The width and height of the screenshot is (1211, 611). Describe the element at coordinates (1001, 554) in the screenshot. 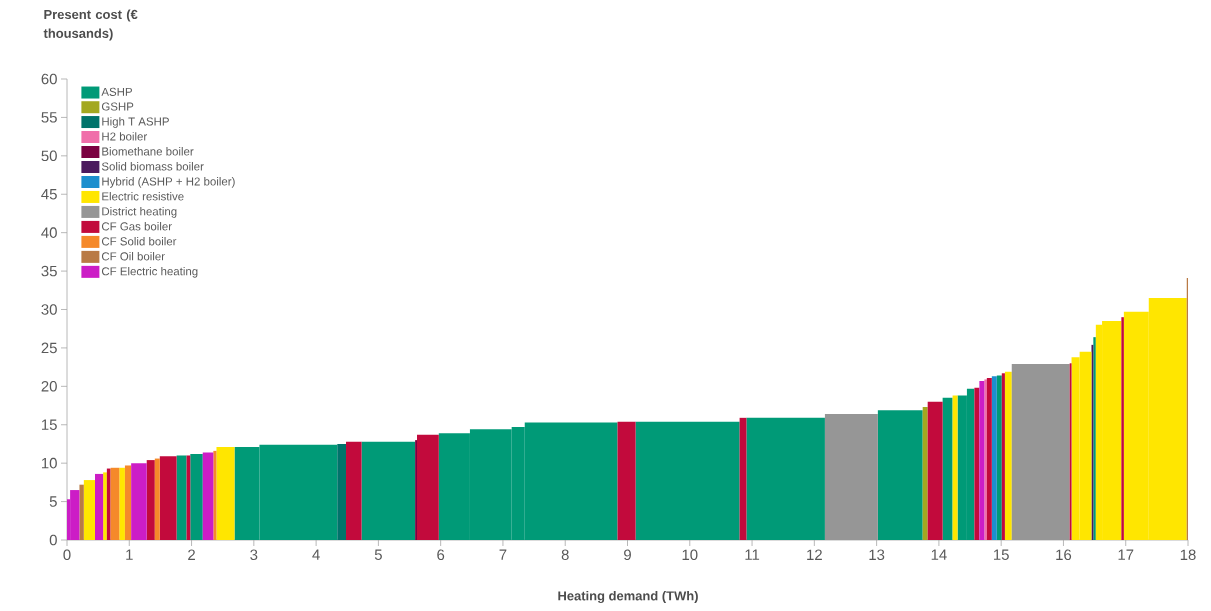

I see `x-tick-label: 15` at that location.